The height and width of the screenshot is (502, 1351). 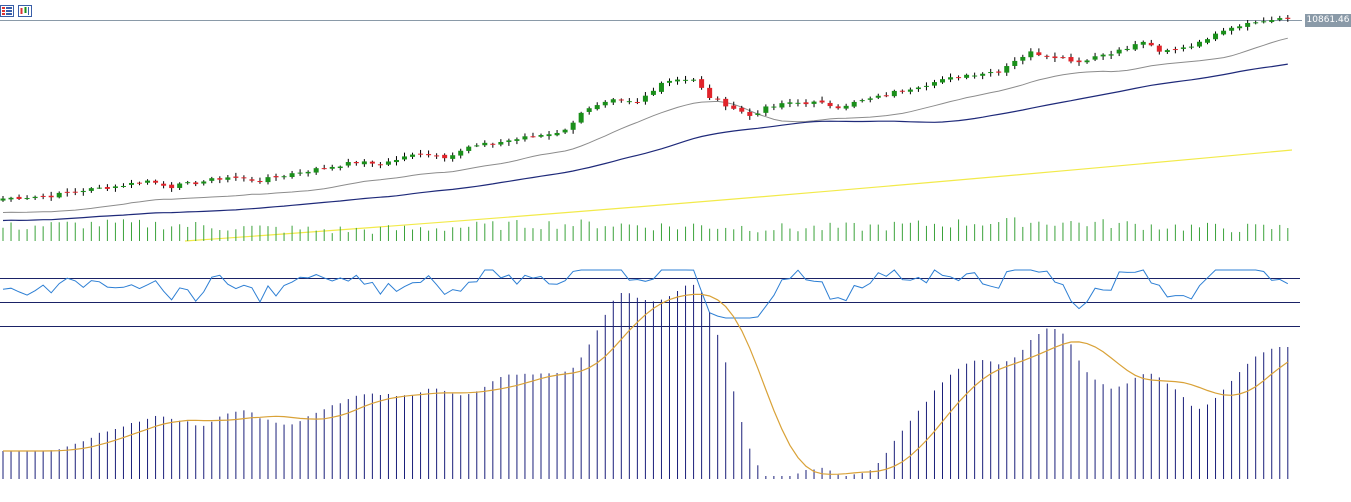 I want to click on list-icon, so click(x=7, y=10).